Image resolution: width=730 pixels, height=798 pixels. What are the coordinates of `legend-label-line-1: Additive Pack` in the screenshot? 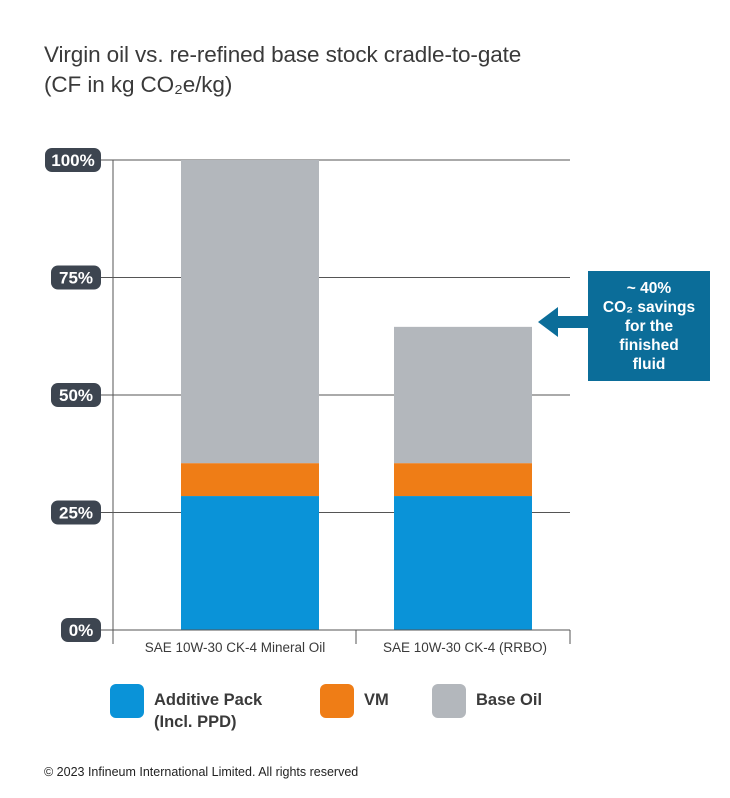 It's located at (208, 700).